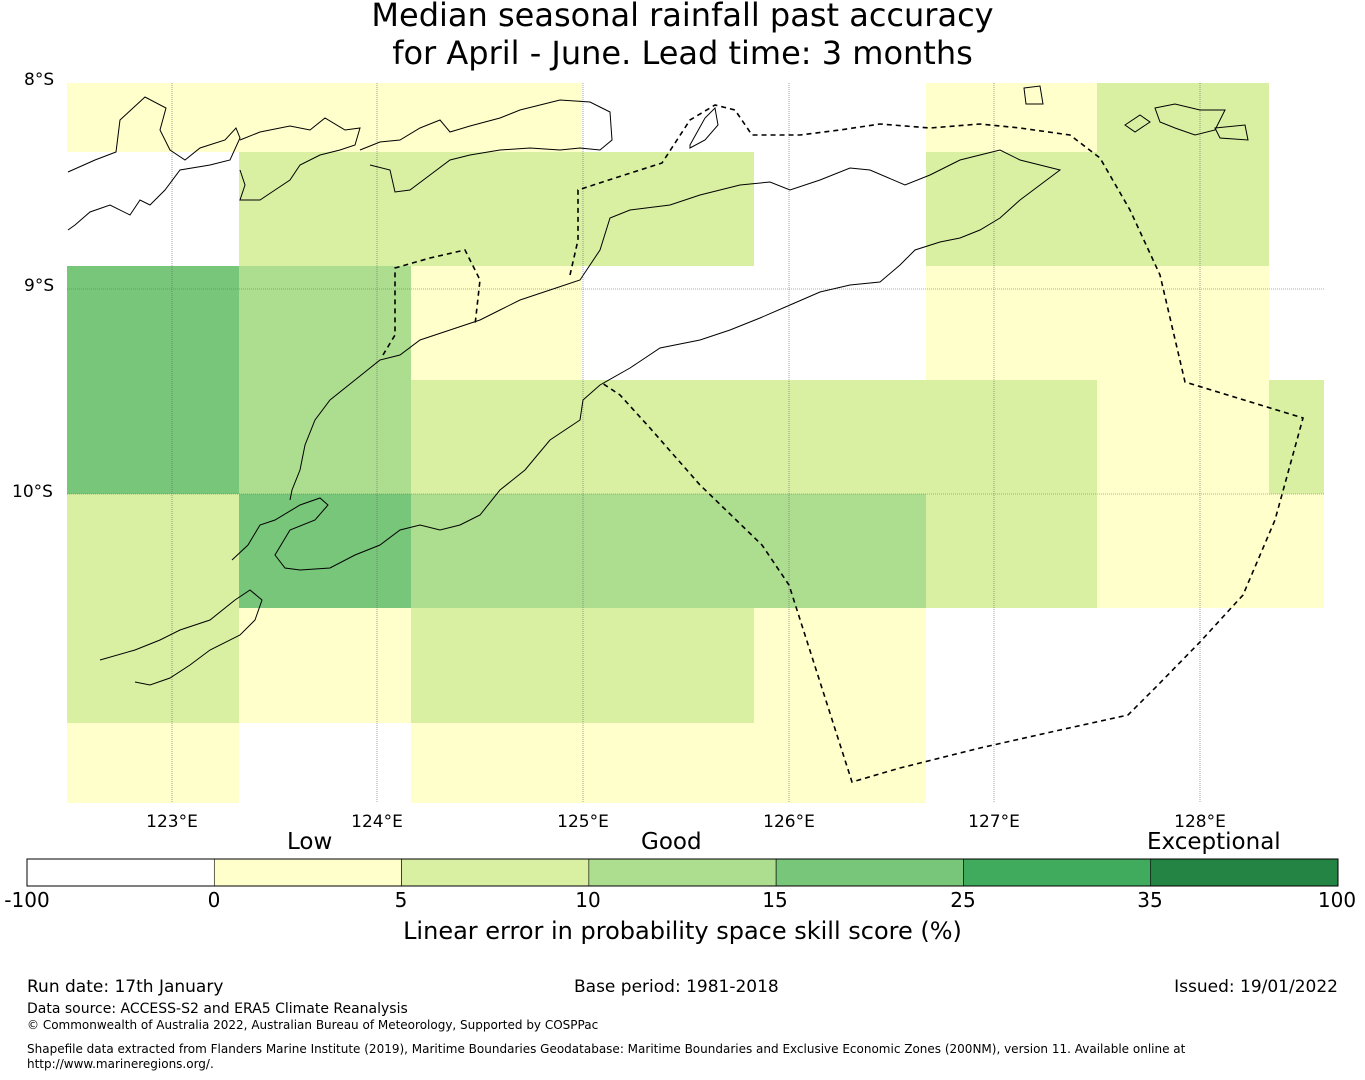  I want to click on category-label-low: Low, so click(310, 842).